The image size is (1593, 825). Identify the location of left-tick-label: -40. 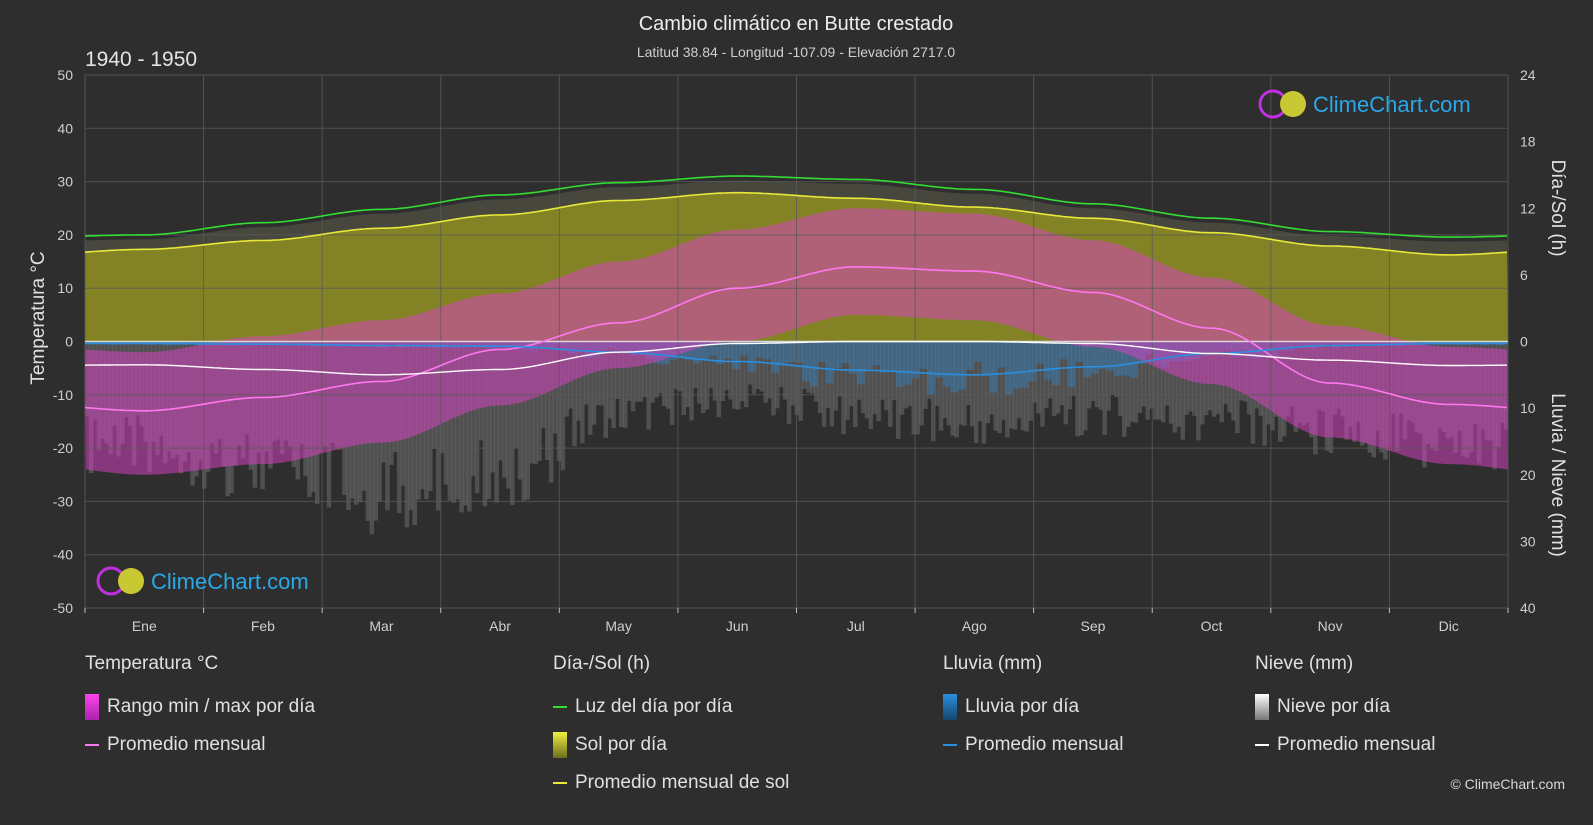
(63, 555).